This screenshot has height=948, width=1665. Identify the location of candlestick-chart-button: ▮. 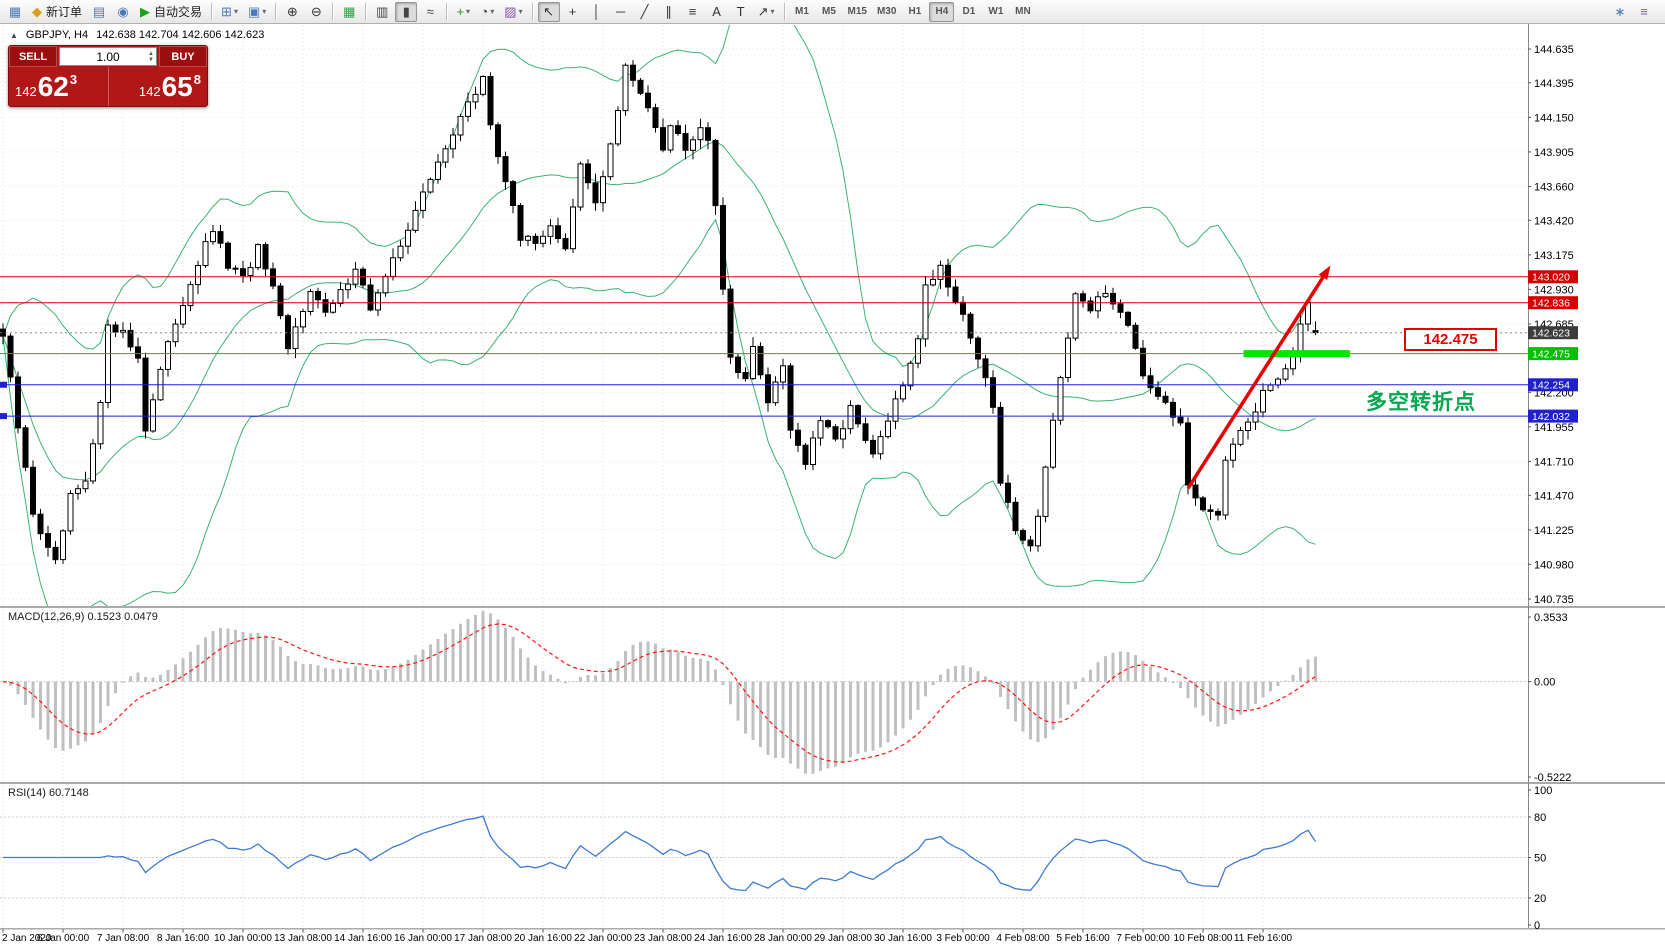
(406, 11).